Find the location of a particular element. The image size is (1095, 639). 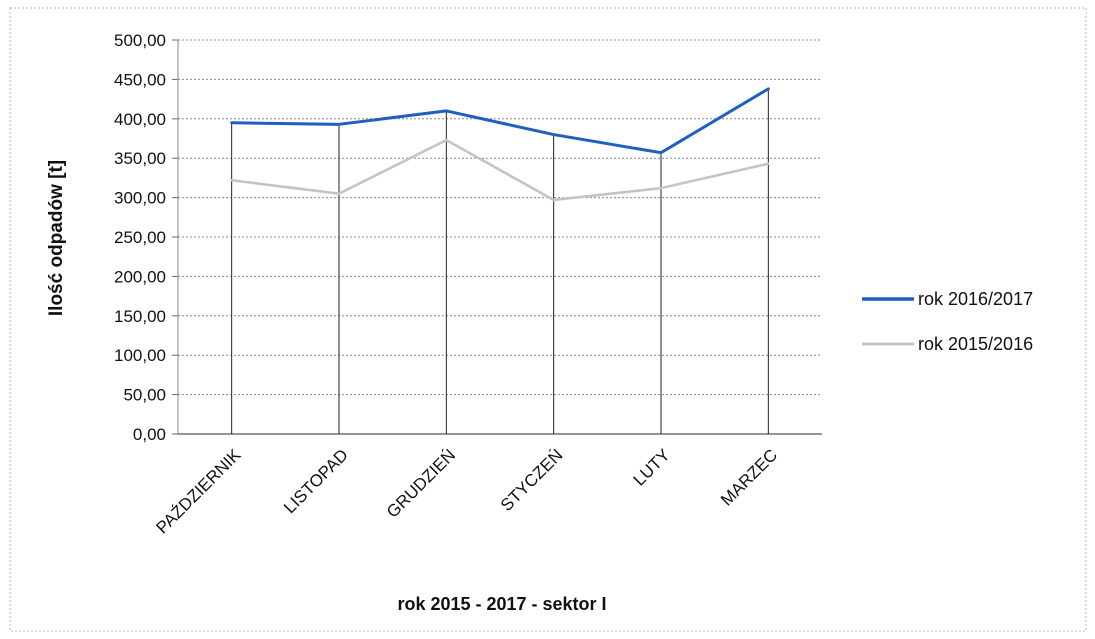

y-tick-label: 500,00 is located at coordinates (140, 40).